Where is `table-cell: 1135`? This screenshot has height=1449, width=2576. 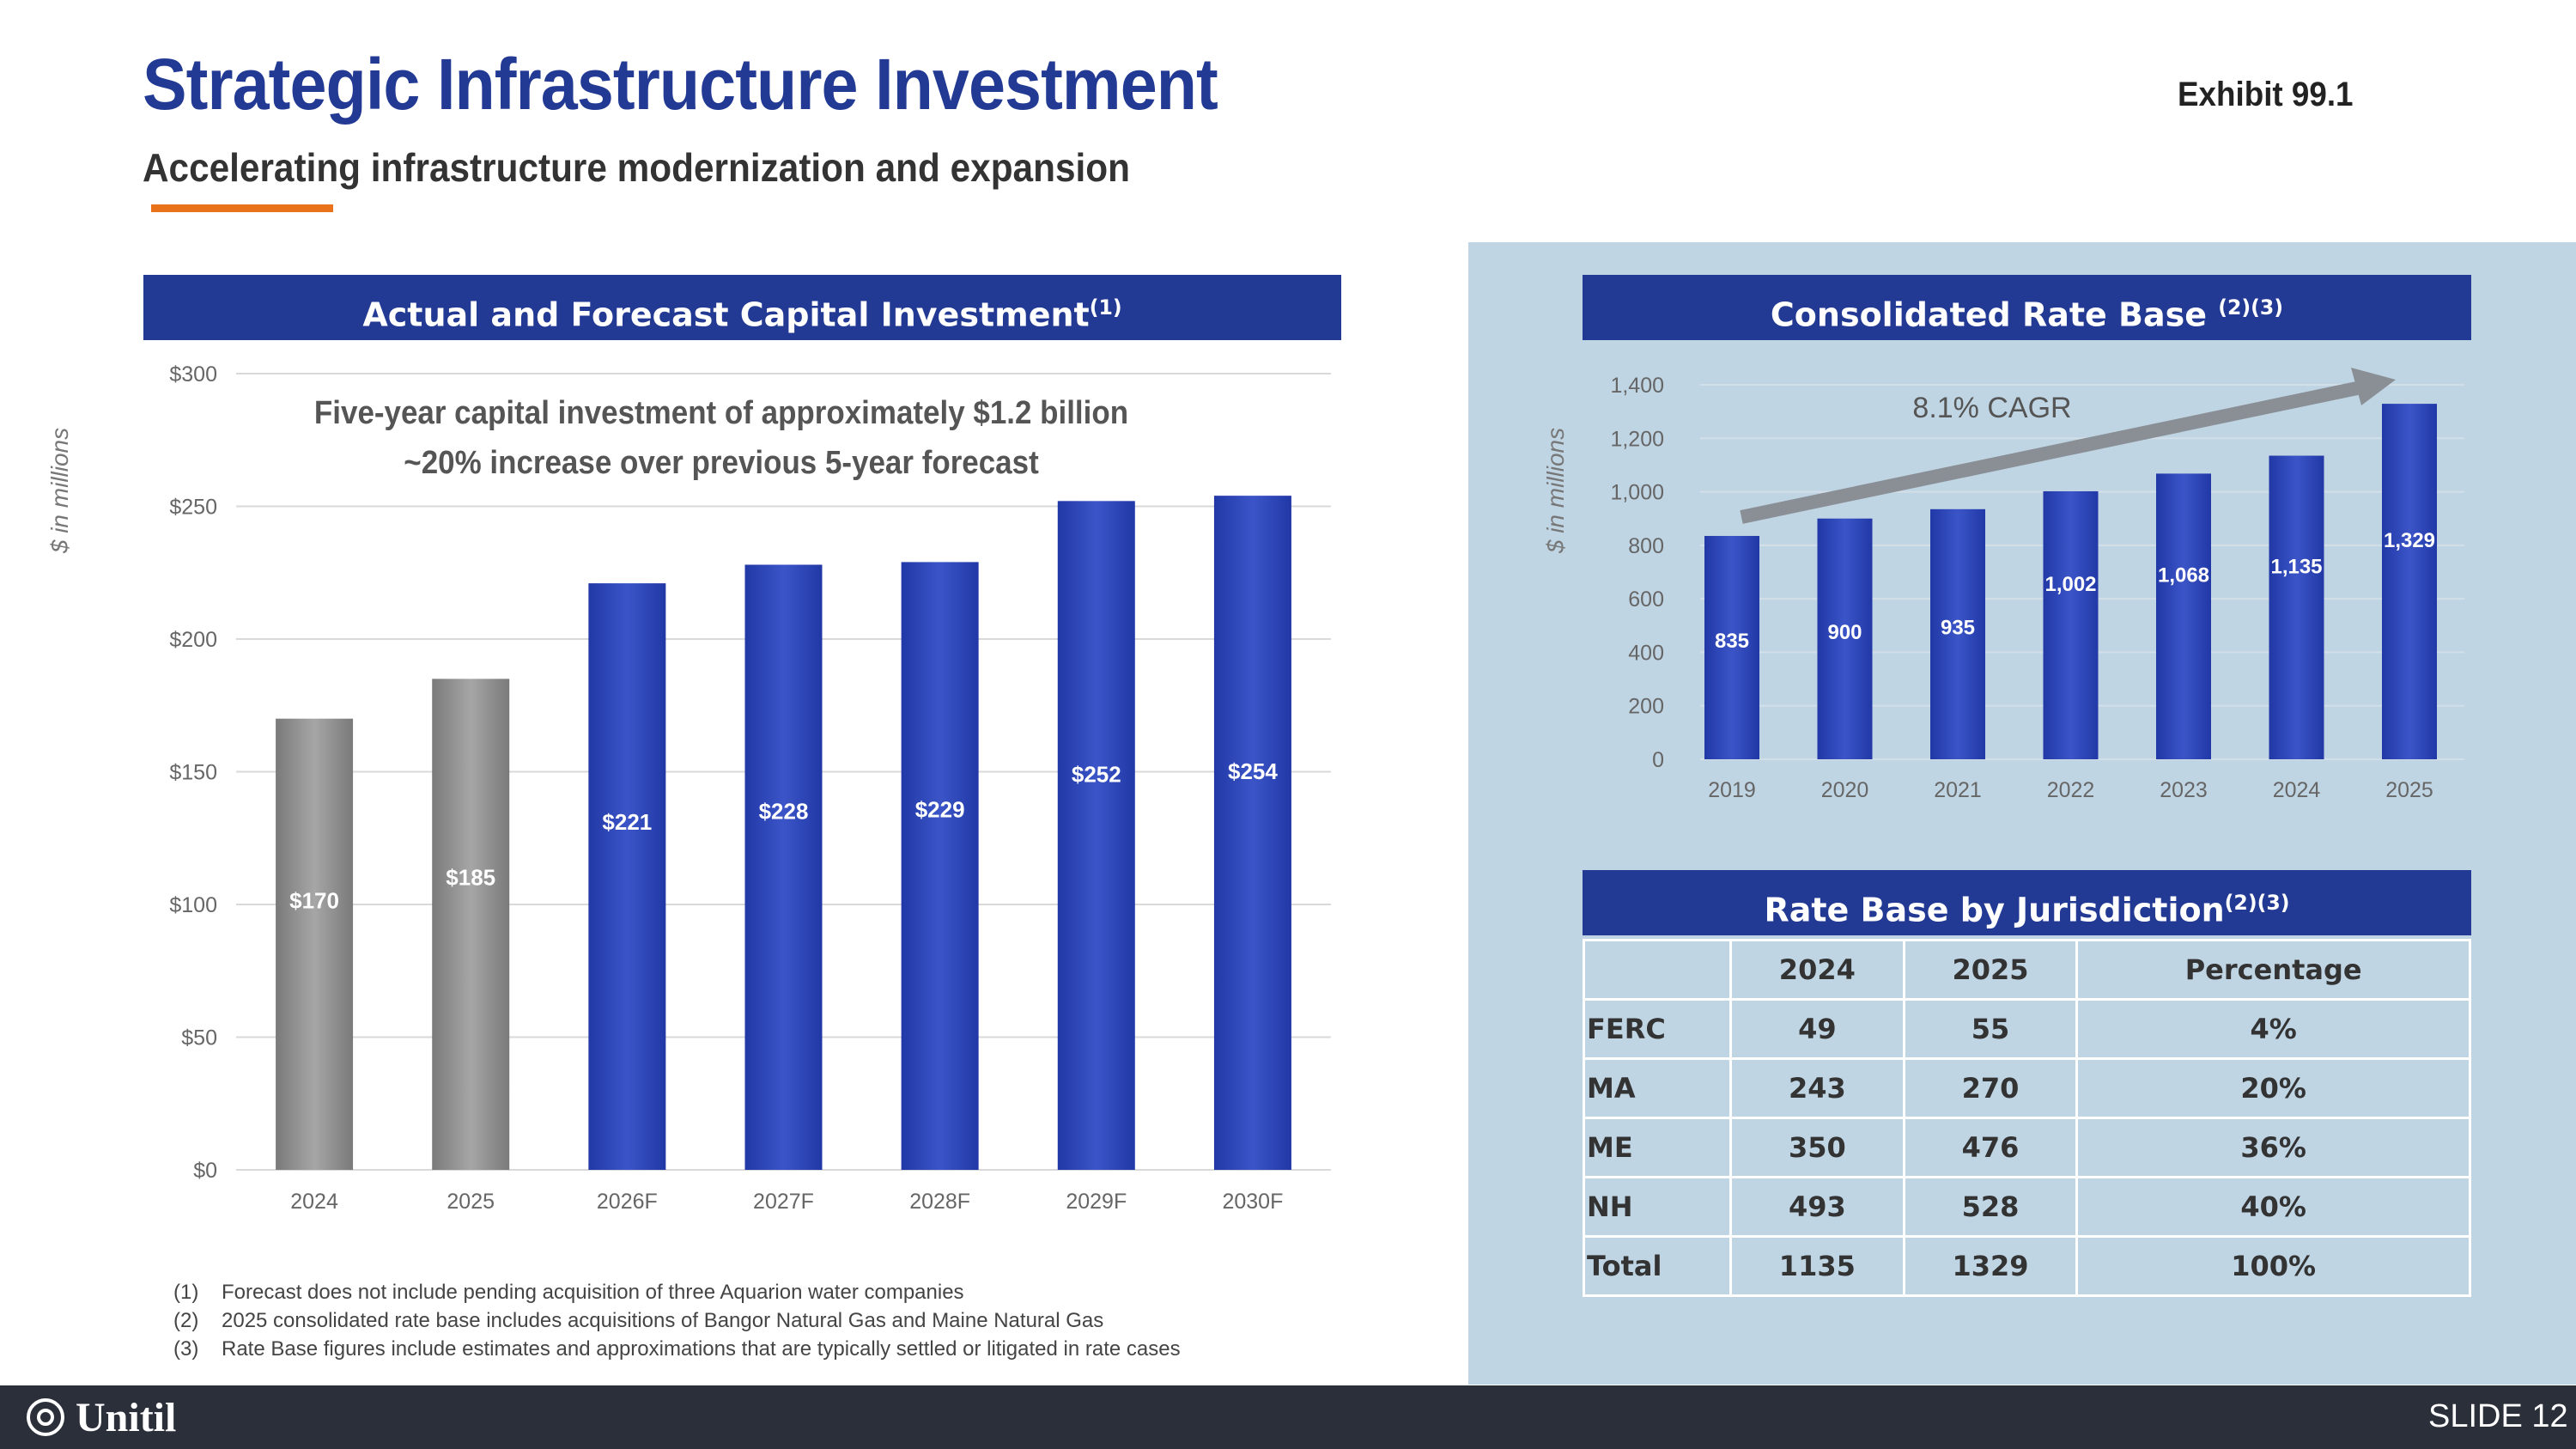 table-cell: 1135 is located at coordinates (1817, 1266).